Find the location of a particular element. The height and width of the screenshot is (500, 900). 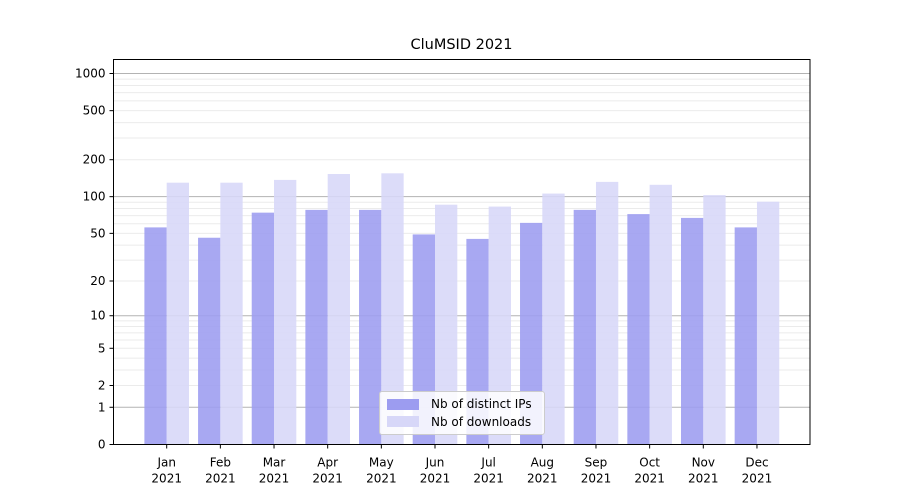

bar-downloads-jun is located at coordinates (446, 324).